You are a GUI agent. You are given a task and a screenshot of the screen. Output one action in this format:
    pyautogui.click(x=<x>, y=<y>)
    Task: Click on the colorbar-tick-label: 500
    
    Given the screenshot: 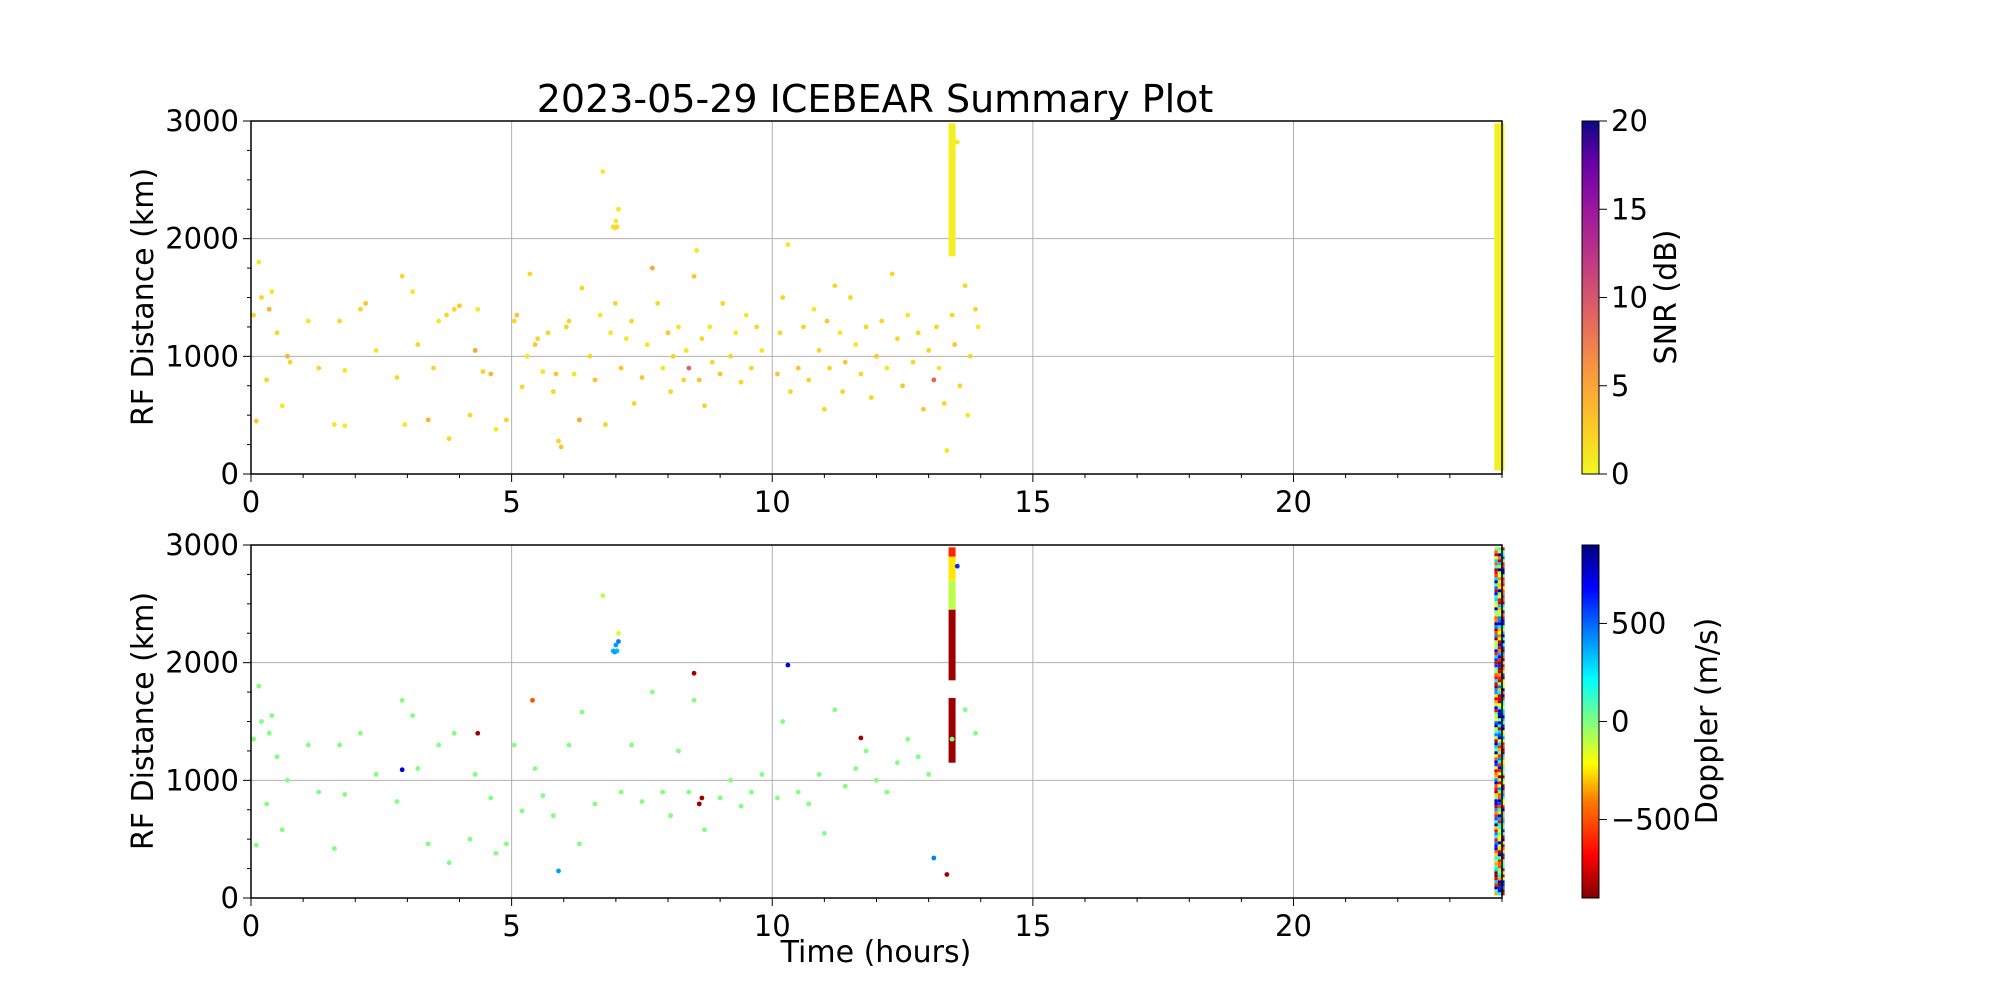 What is the action you would take?
    pyautogui.click(x=1638, y=623)
    